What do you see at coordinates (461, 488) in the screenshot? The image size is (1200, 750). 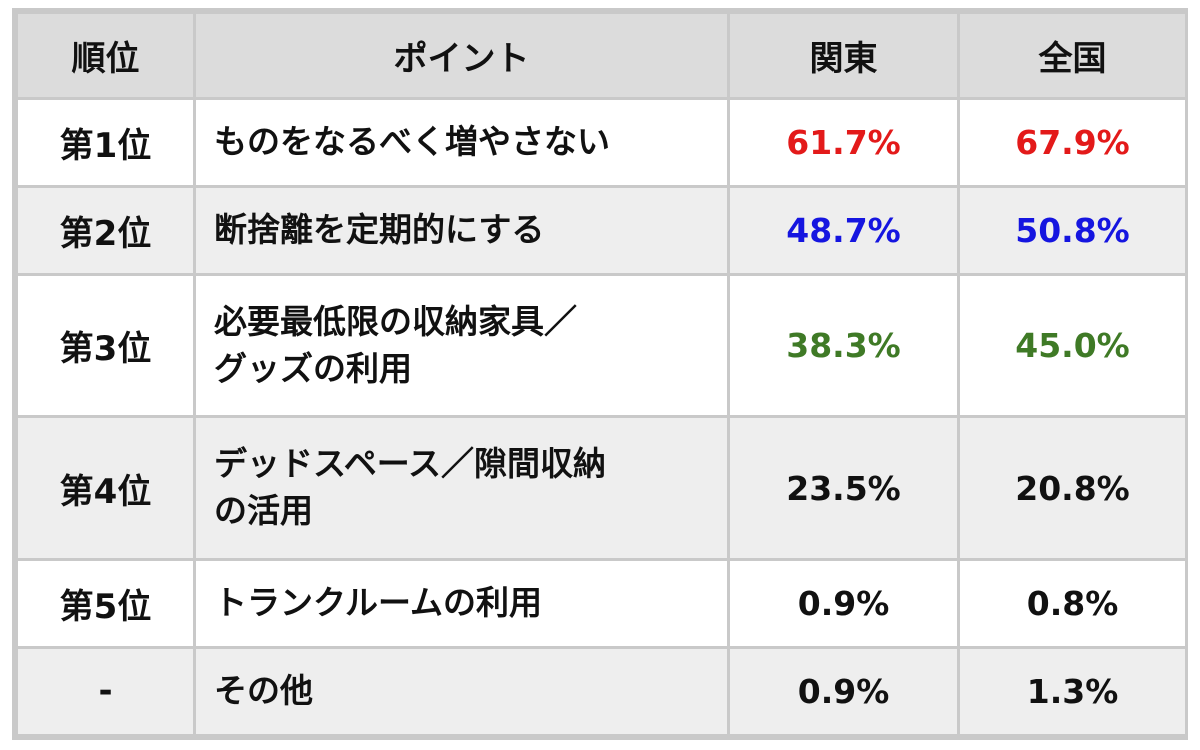 I see `point-cell: デッドスペース／隙間収納 の活用` at bounding box center [461, 488].